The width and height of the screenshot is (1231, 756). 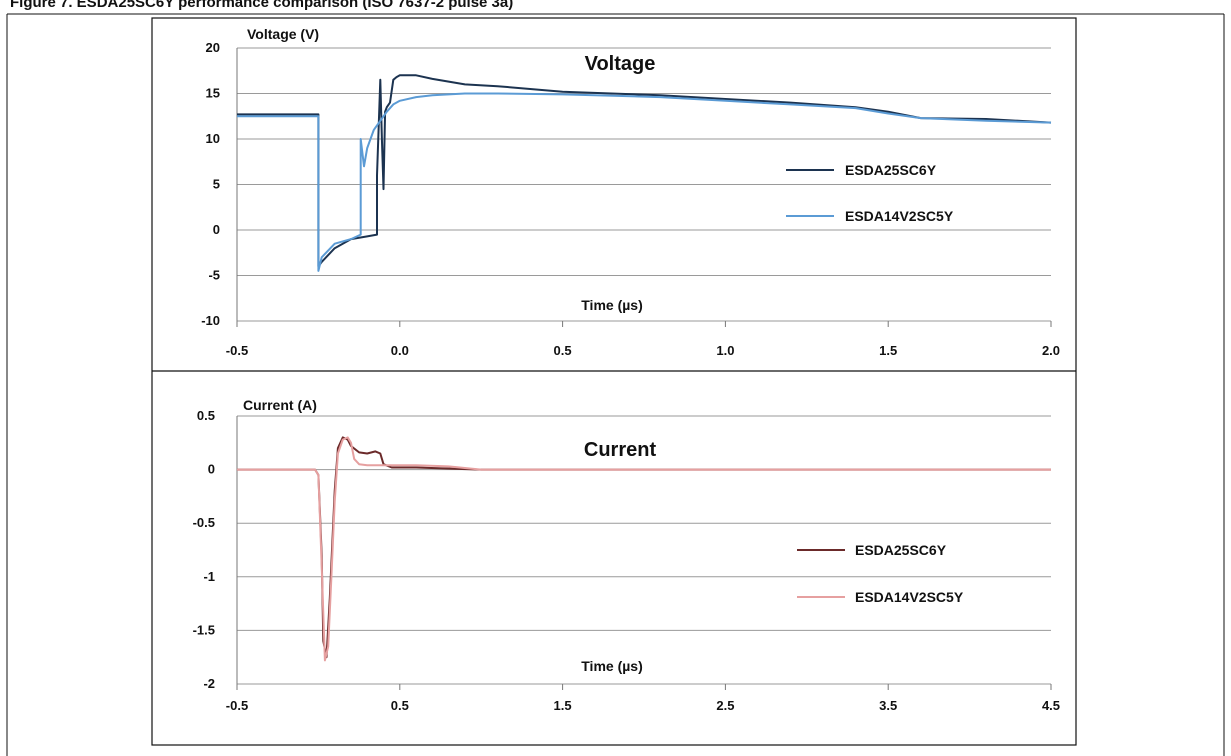 I want to click on chart-title: Voltage, so click(x=620, y=64).